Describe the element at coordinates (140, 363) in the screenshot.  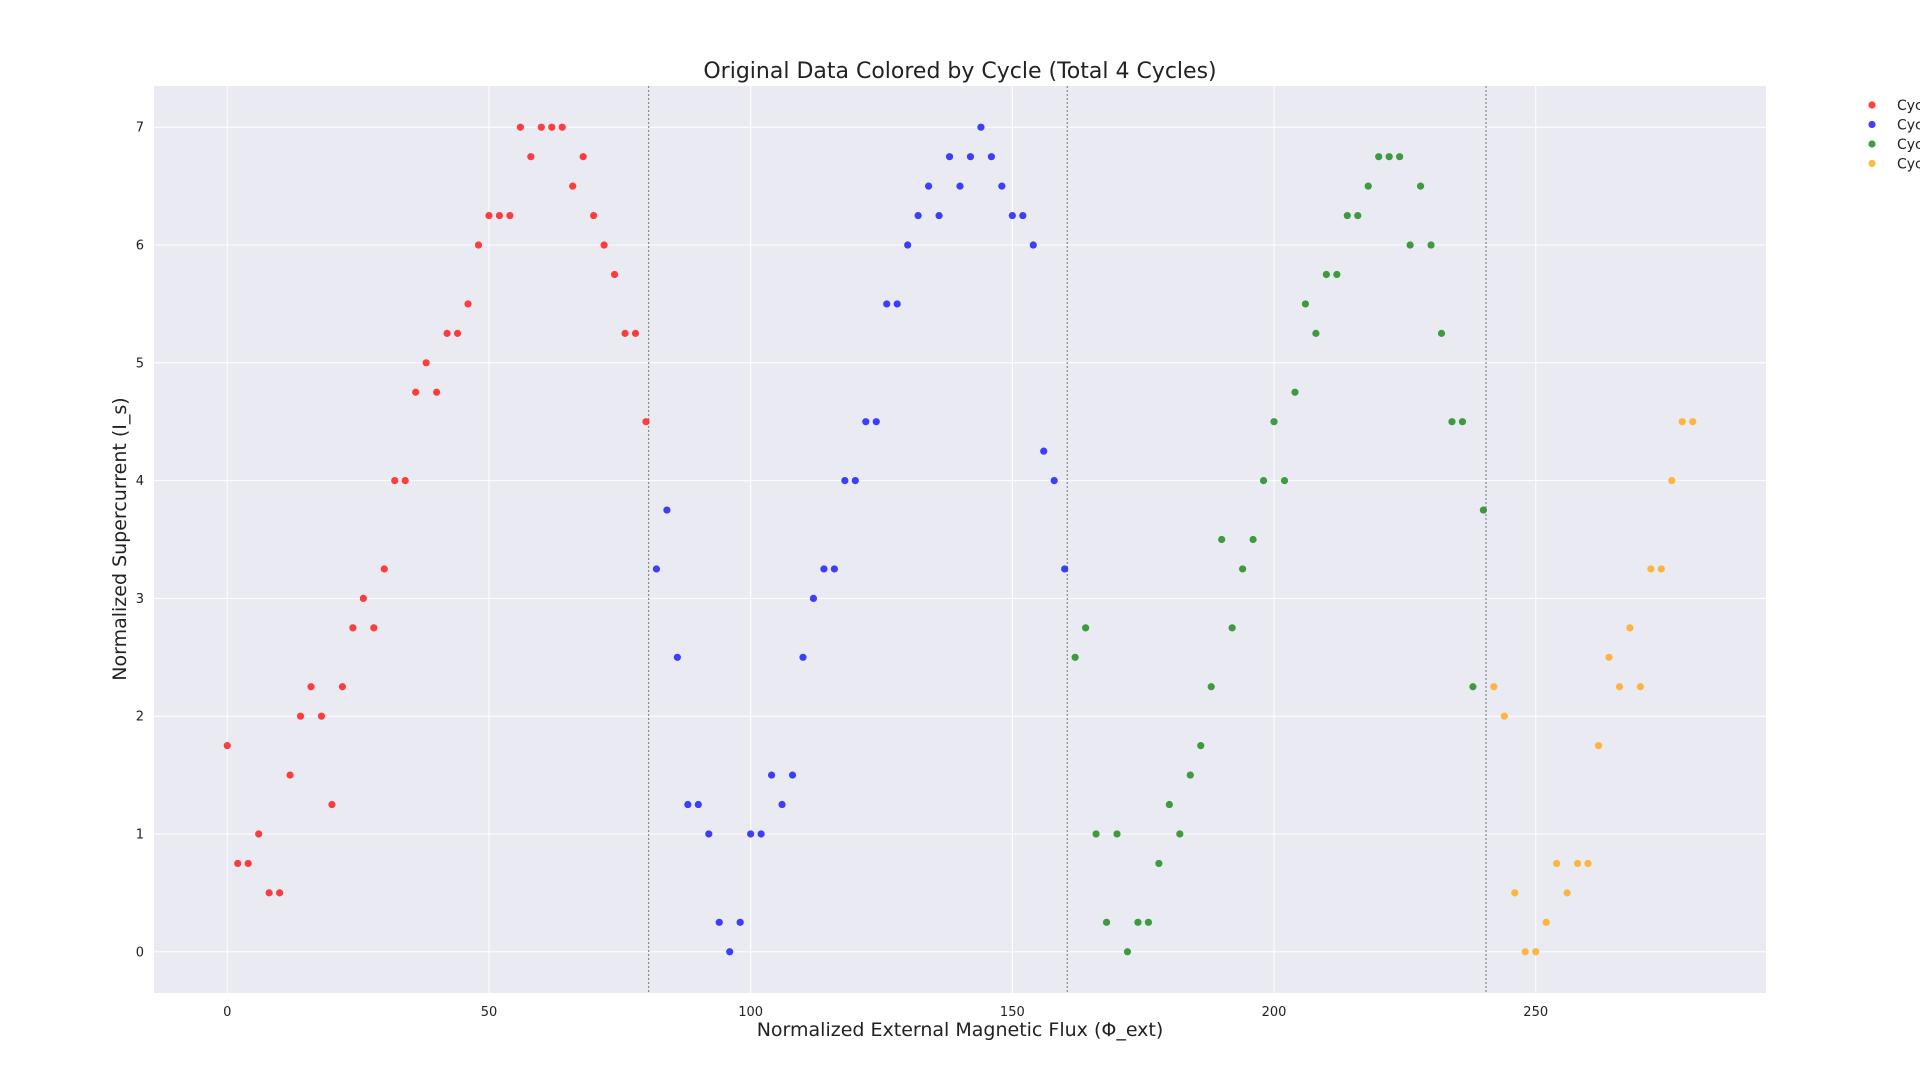
I see `y-tick-label: 5` at that location.